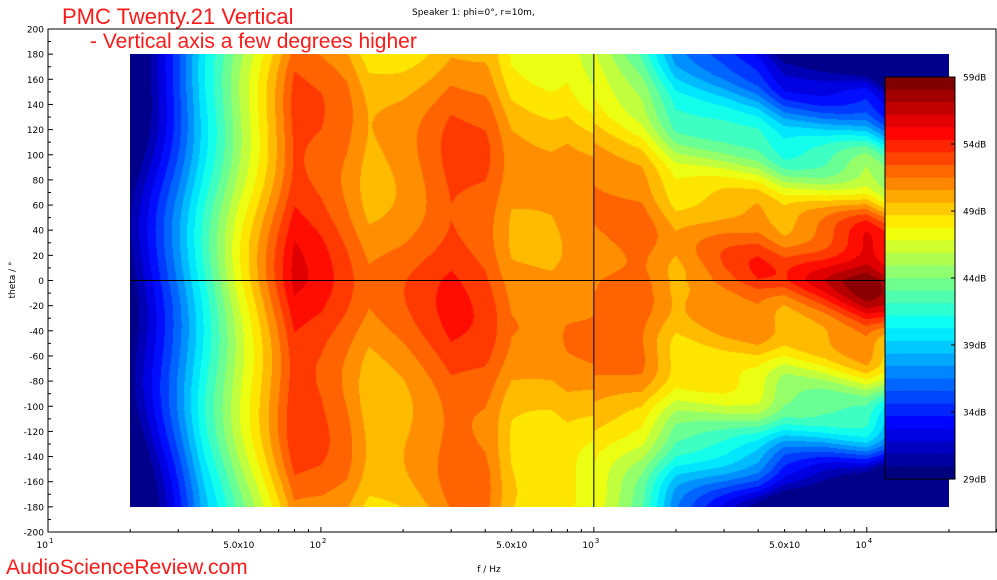  What do you see at coordinates (13, 279) in the screenshot?
I see `y-axis-label: theta / °` at bounding box center [13, 279].